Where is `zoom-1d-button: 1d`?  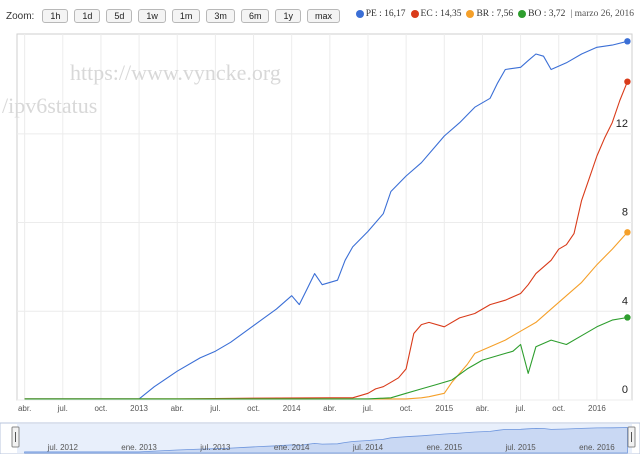 zoom-1d-button: 1d is located at coordinates (87, 16).